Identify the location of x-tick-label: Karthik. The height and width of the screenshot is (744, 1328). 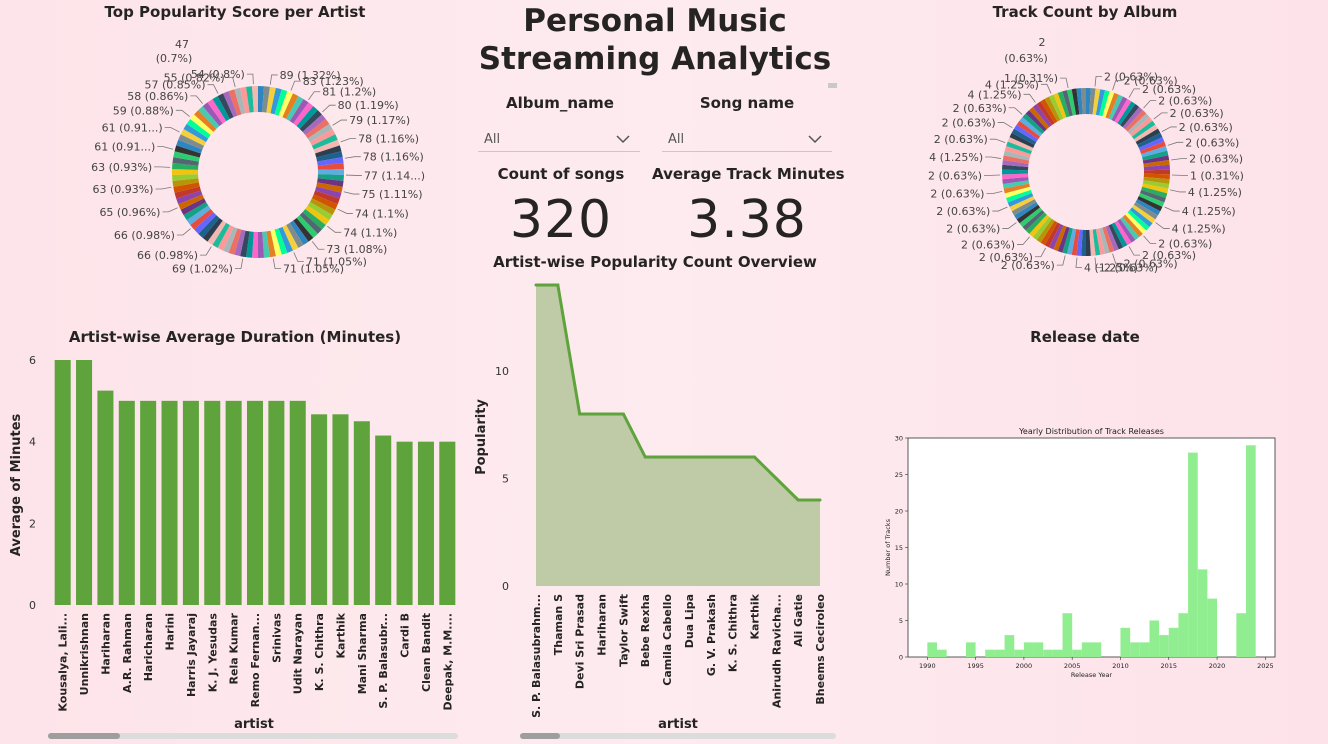
(754, 616).